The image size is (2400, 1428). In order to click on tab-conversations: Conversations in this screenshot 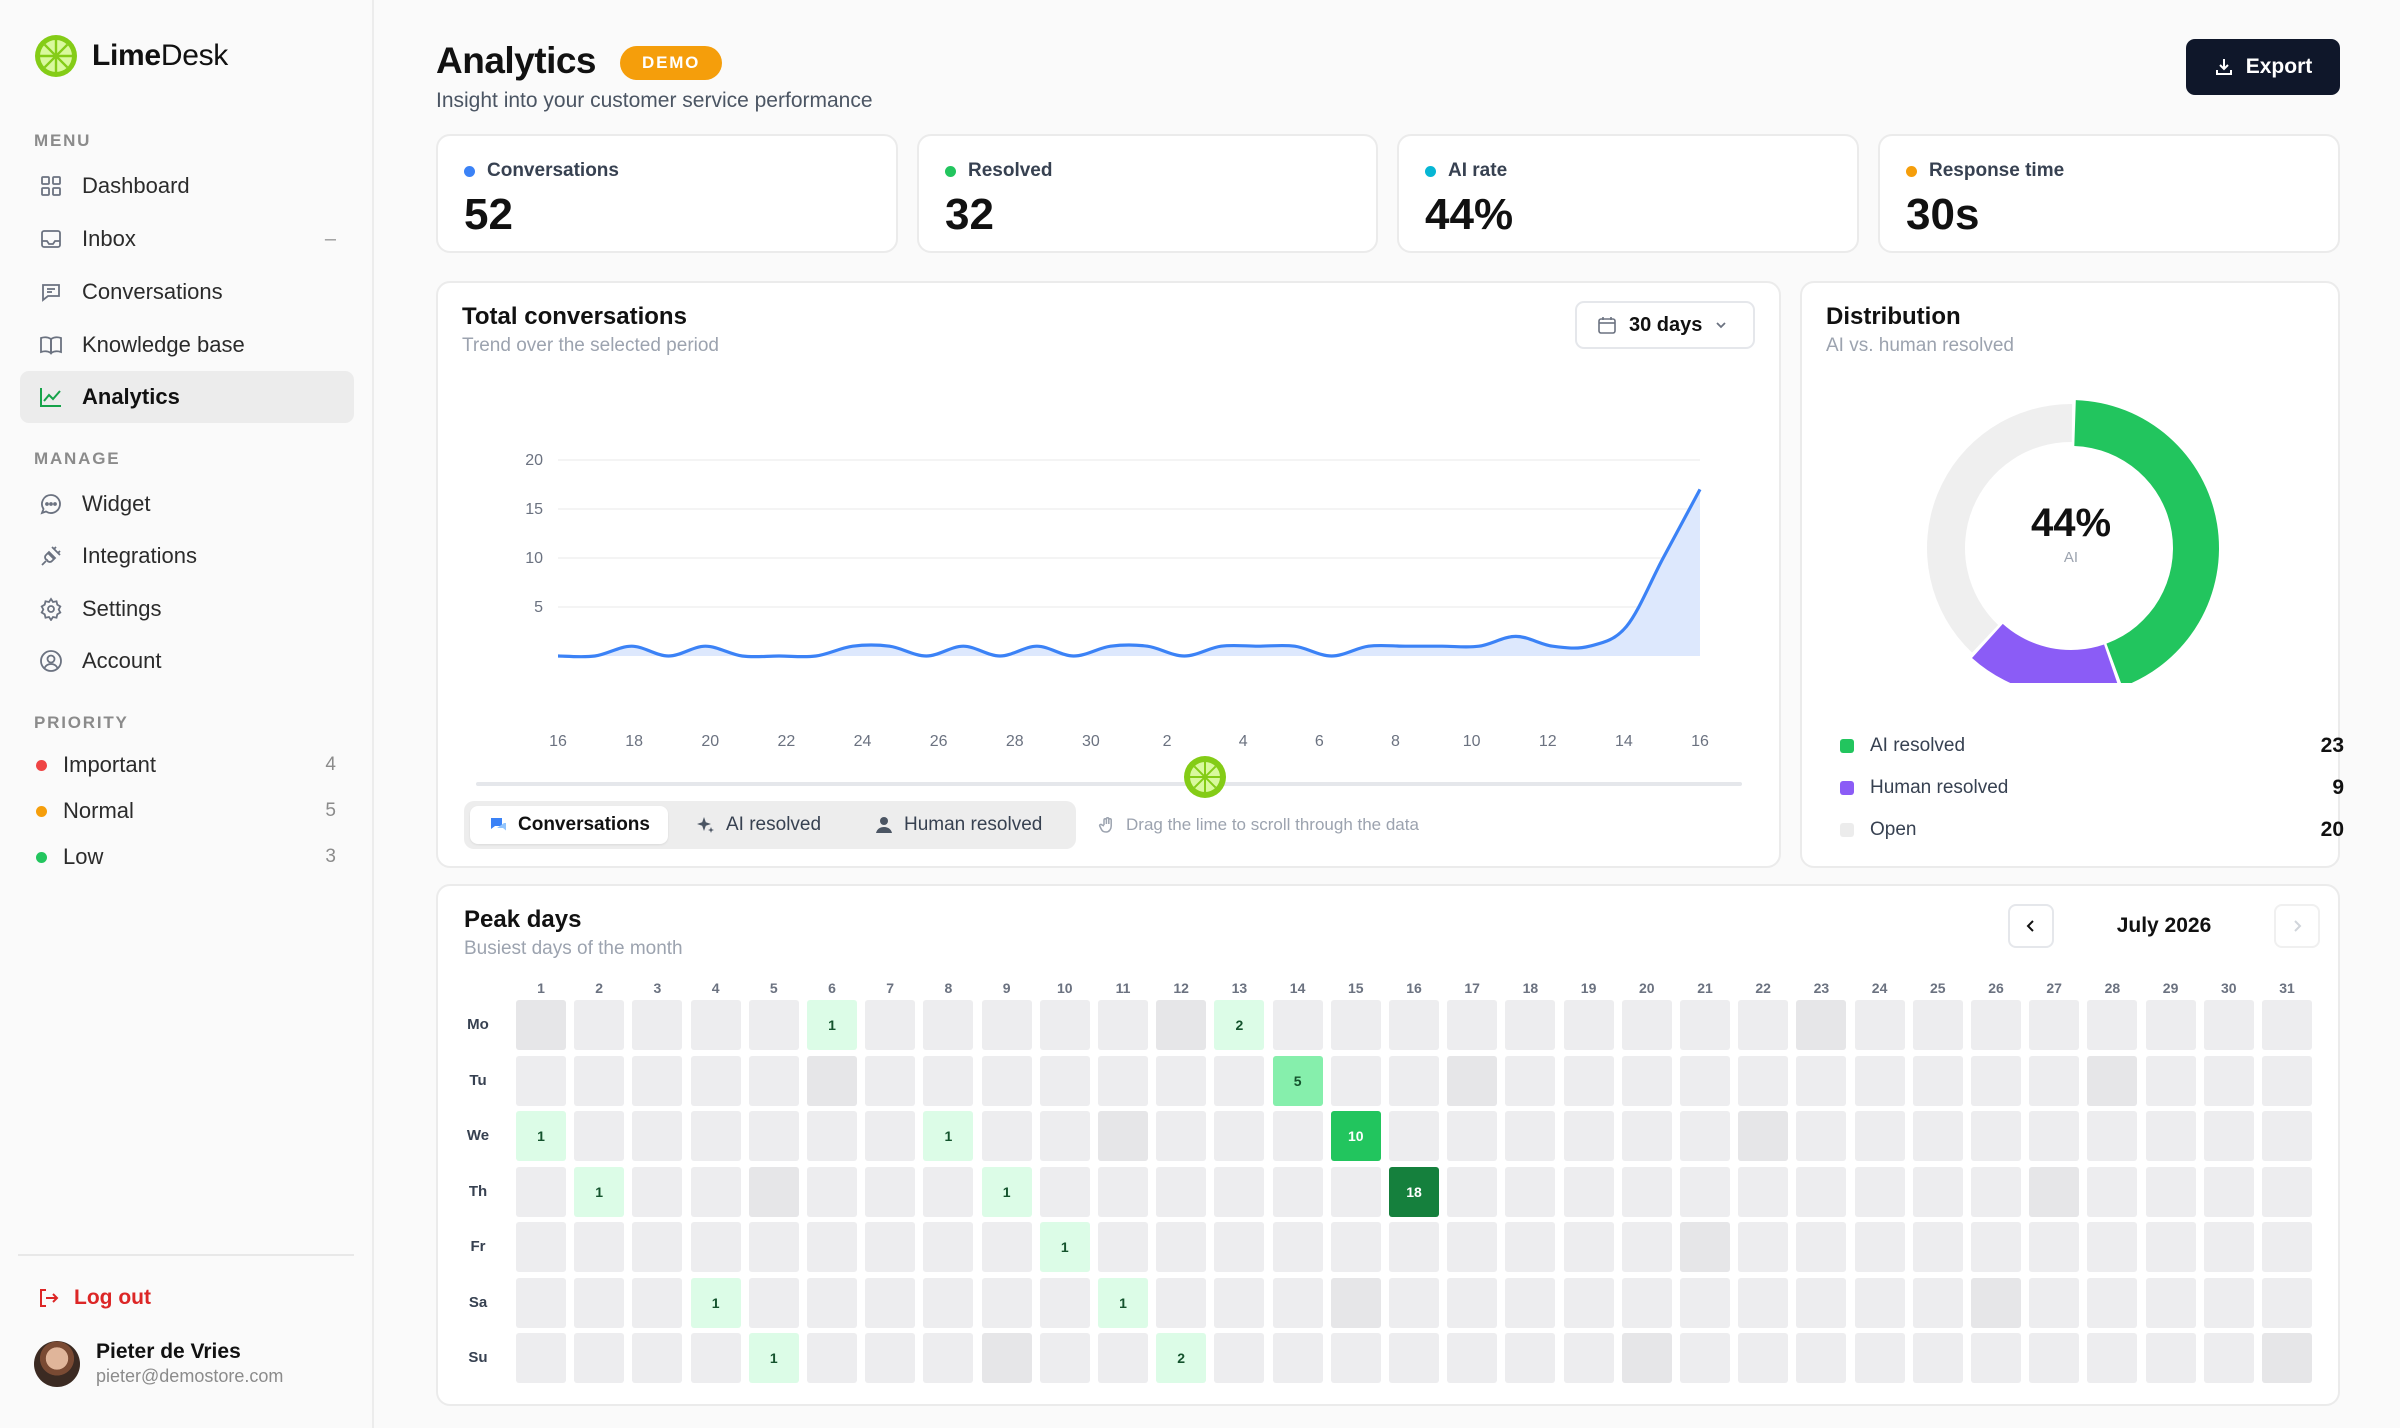, I will do `click(569, 825)`.